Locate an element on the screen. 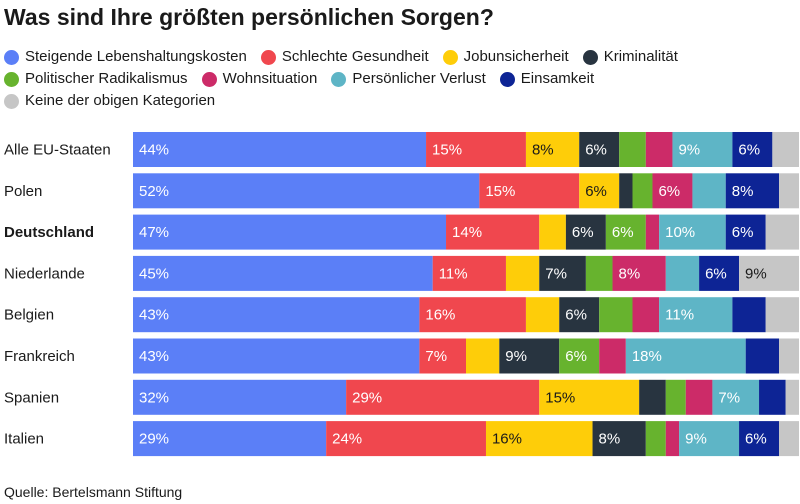  legend-label: Steigende Lebenshaltungskosten is located at coordinates (136, 56).